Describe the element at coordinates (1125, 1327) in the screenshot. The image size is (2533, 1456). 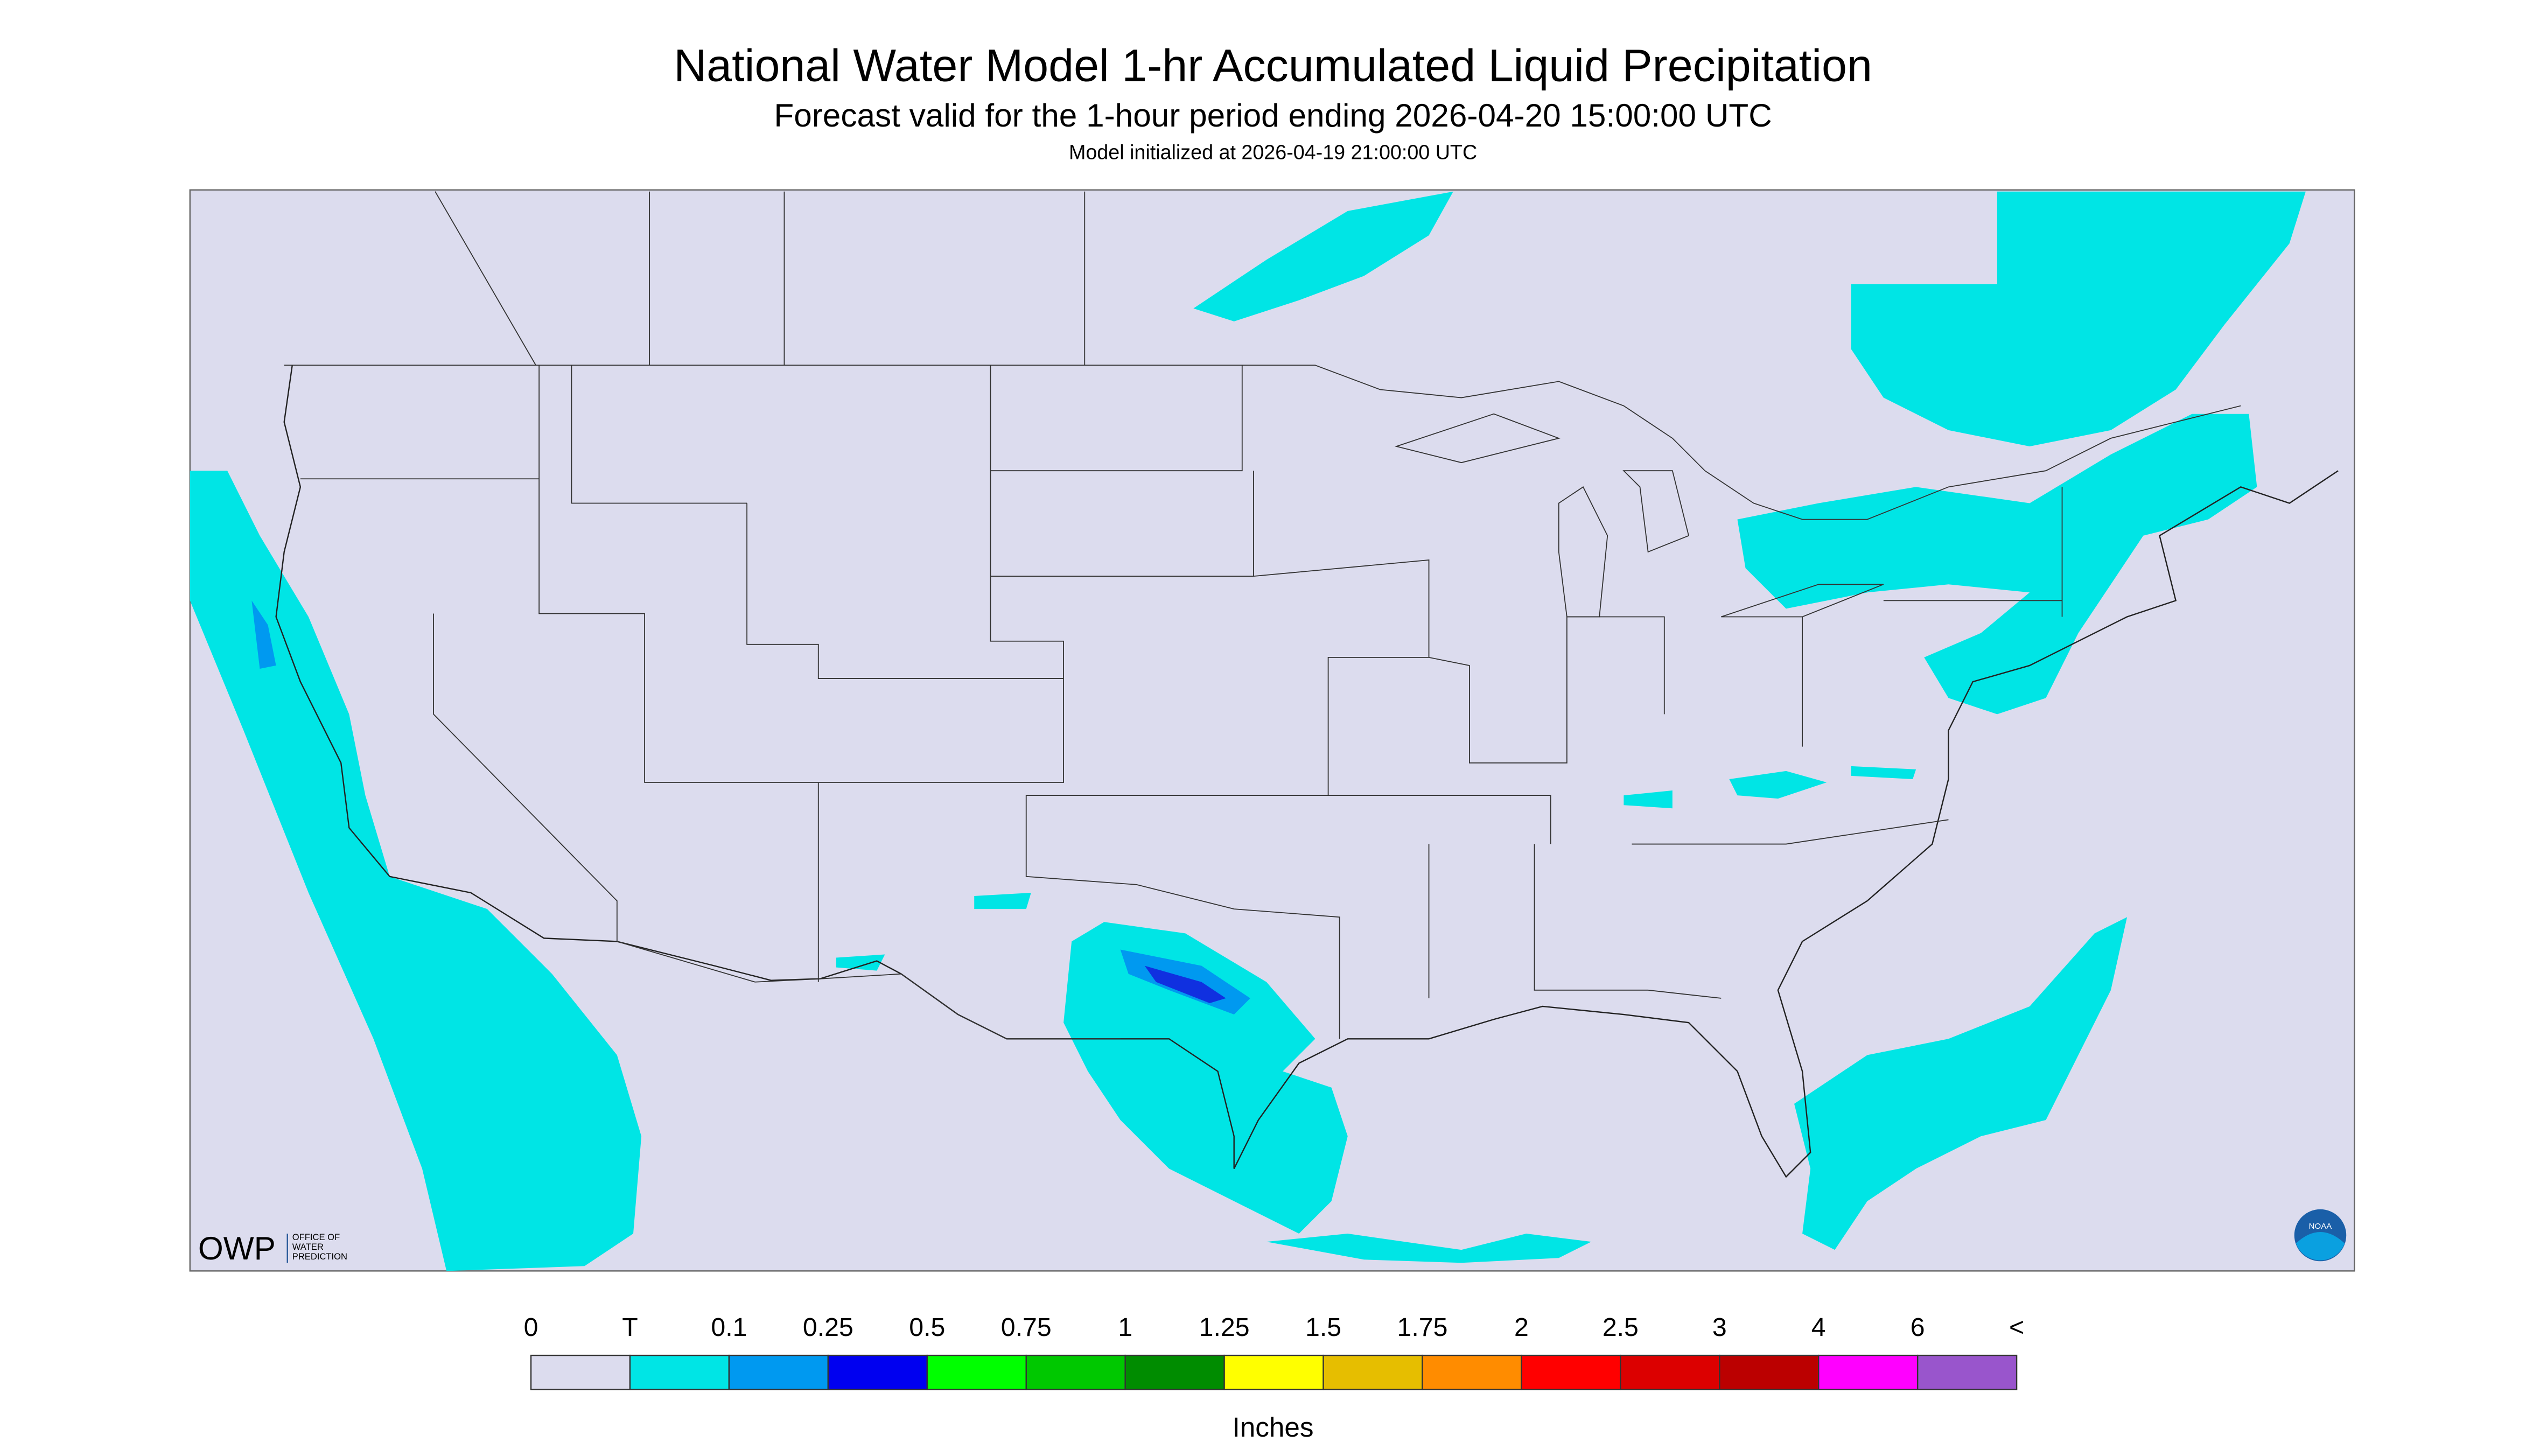
I see `legend-label: 1` at that location.